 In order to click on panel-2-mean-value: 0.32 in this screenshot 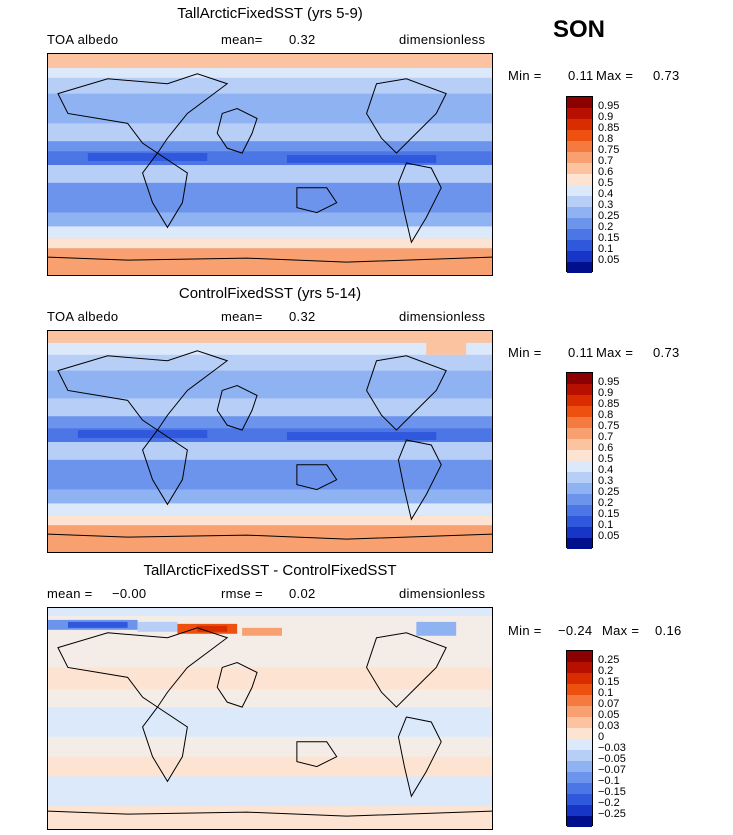, I will do `click(302, 316)`.